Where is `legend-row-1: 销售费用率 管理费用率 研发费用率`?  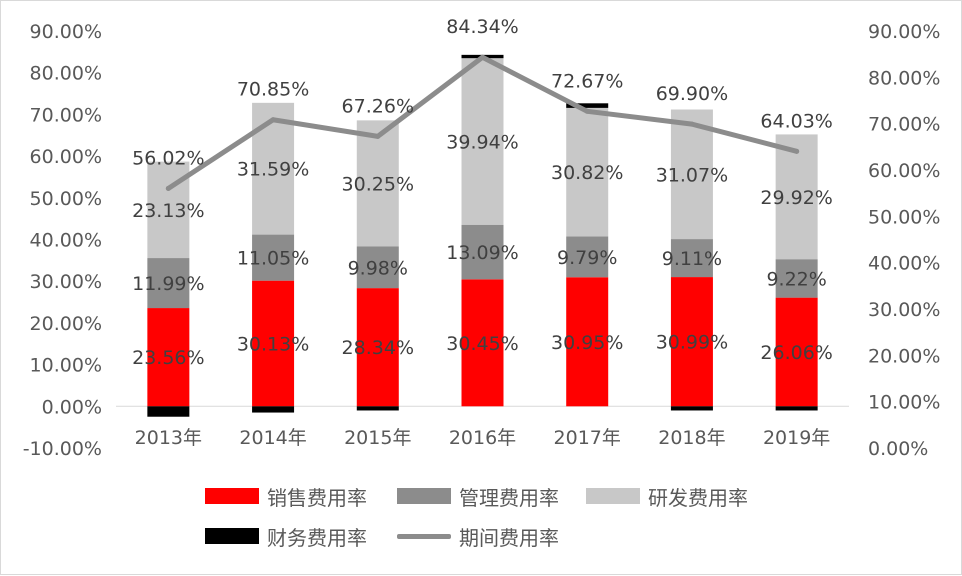
legend-row-1: 销售费用率 管理费用率 研发费用率 is located at coordinates (481, 496).